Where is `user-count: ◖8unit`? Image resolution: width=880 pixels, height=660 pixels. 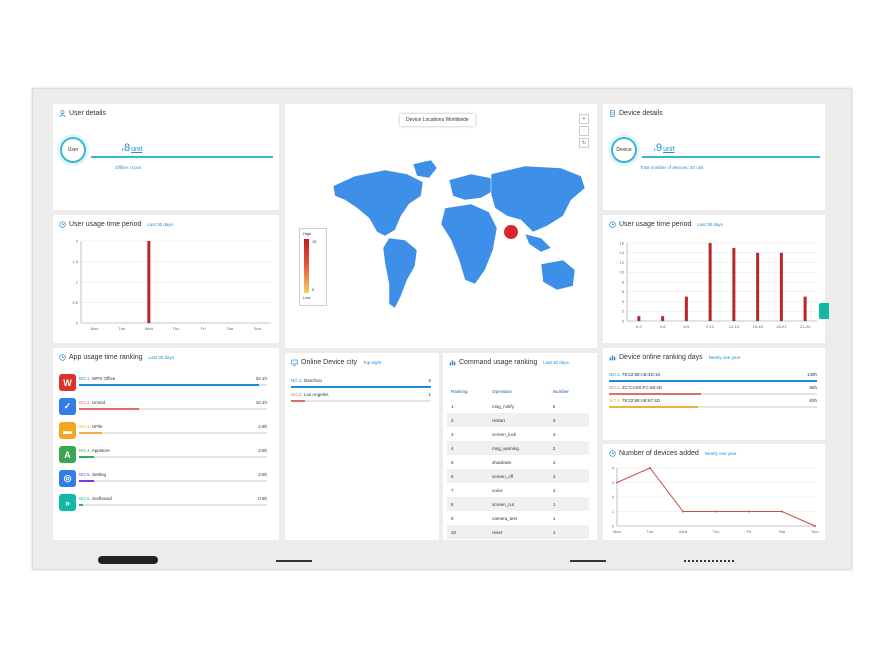
user-count: ◖8unit is located at coordinates (132, 148).